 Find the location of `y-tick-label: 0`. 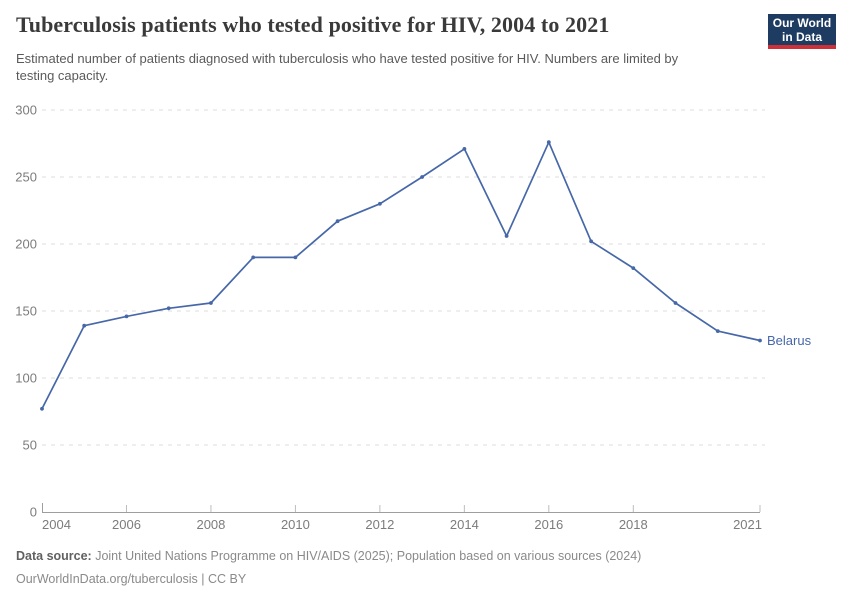

y-tick-label: 0 is located at coordinates (33, 512).